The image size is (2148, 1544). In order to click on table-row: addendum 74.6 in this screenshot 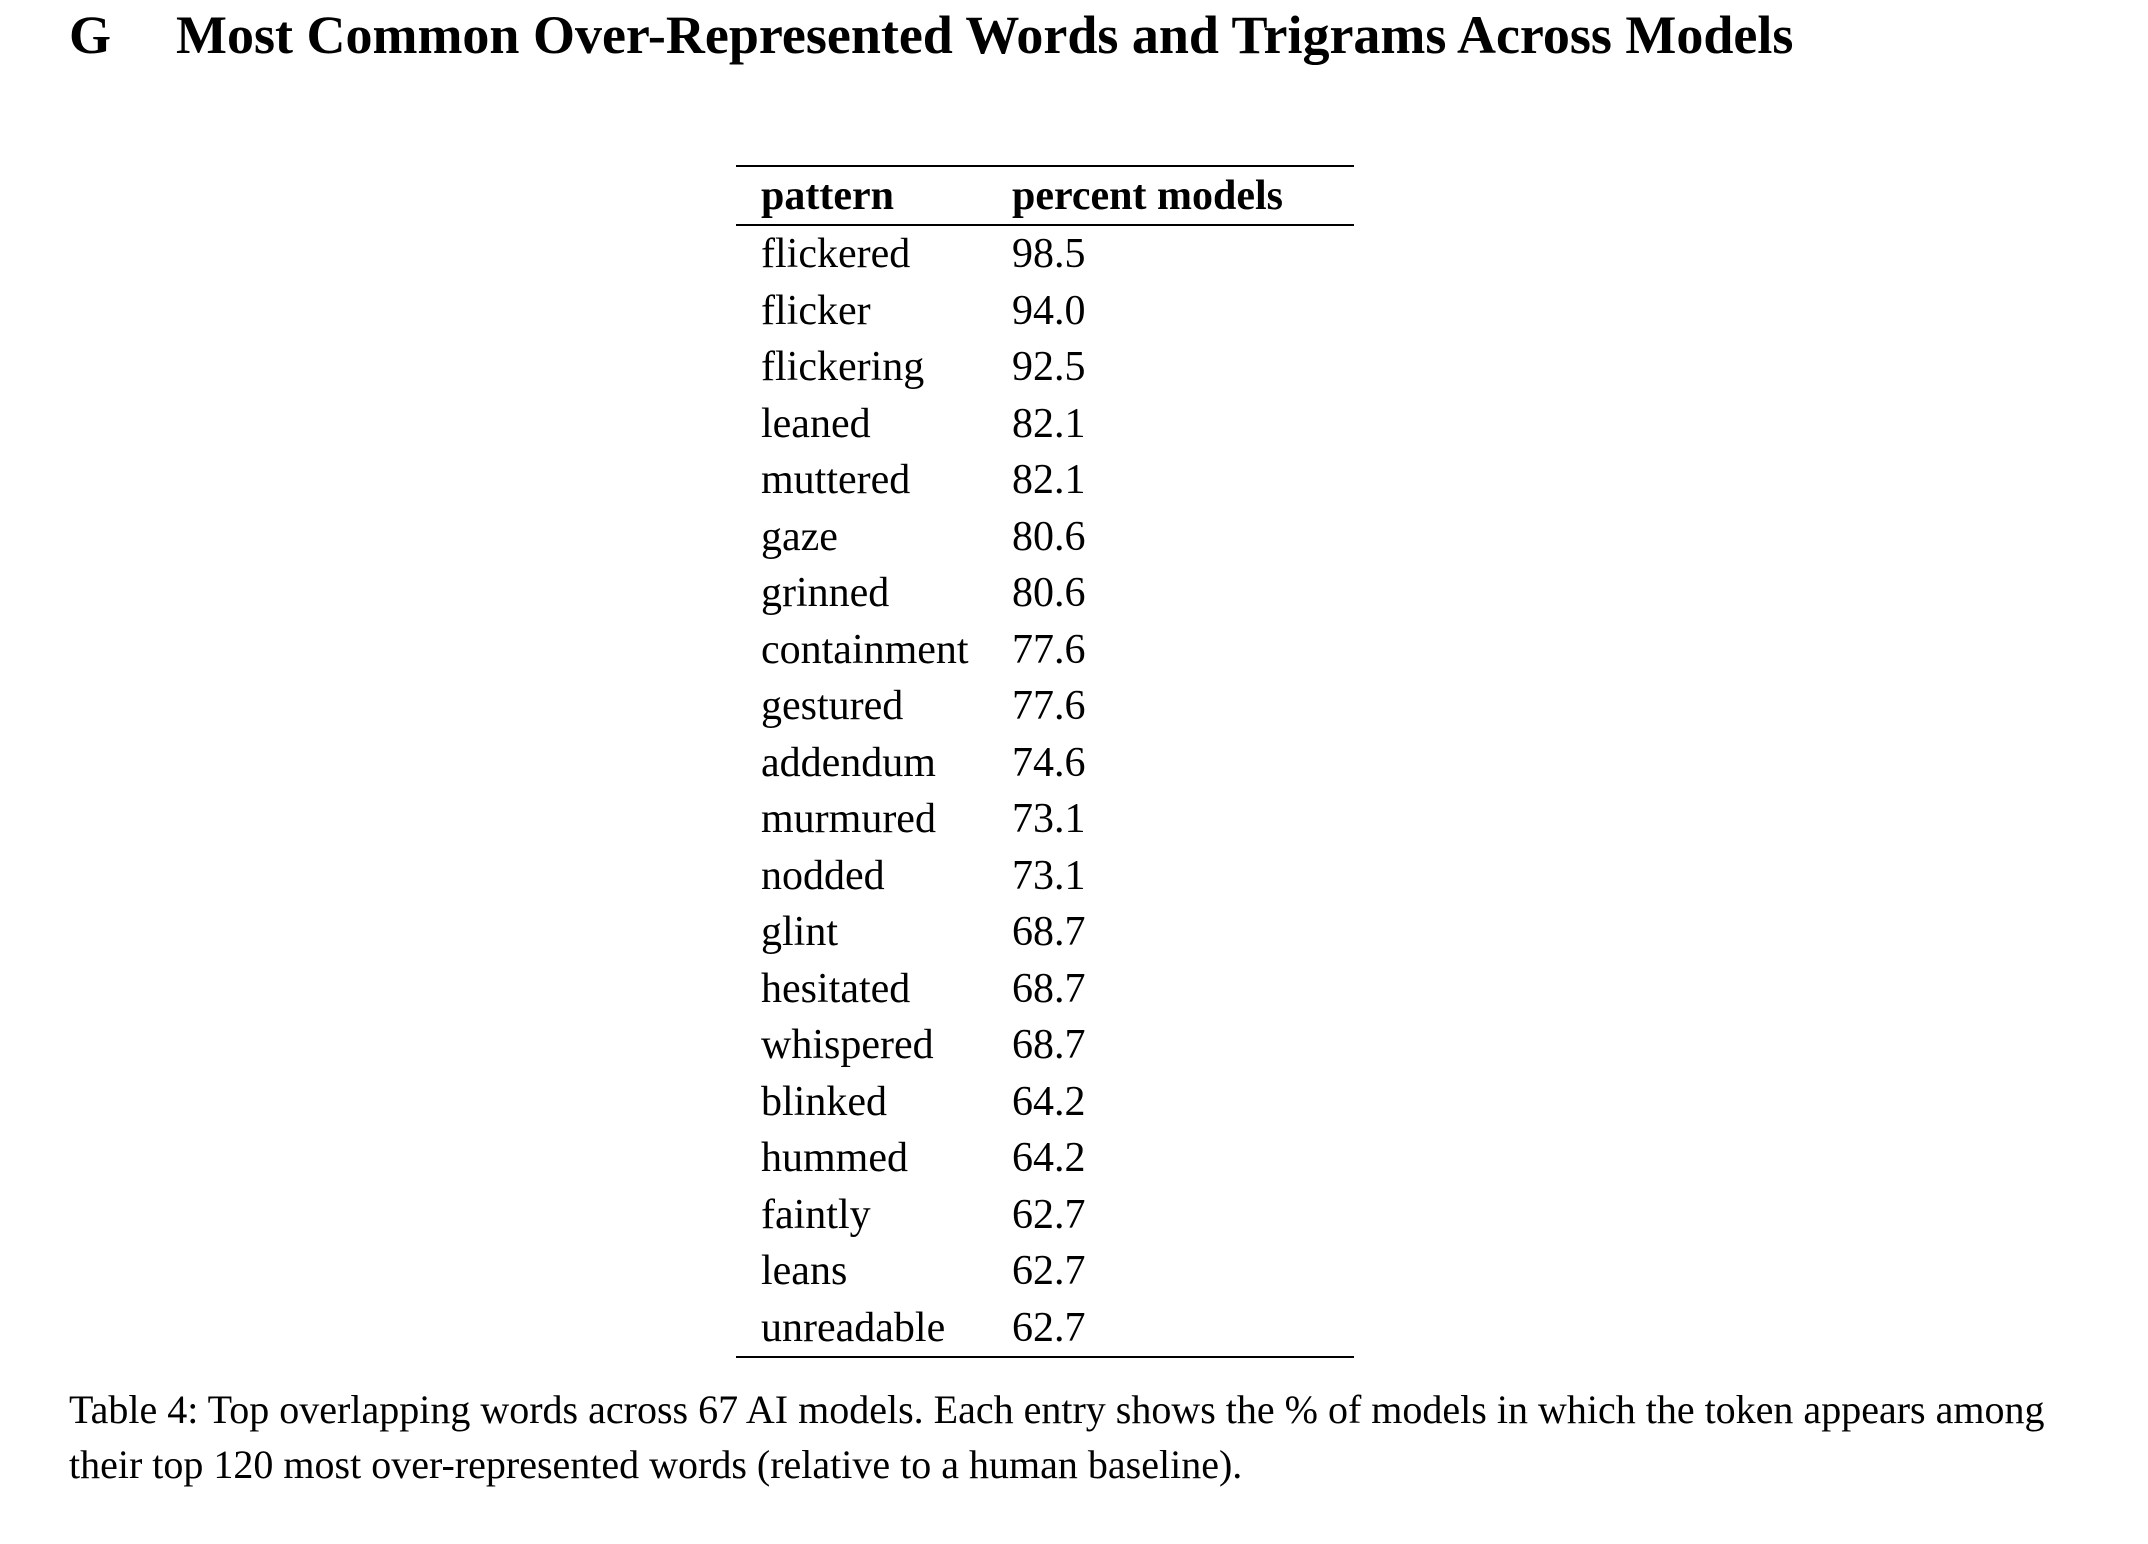, I will do `click(1045, 763)`.